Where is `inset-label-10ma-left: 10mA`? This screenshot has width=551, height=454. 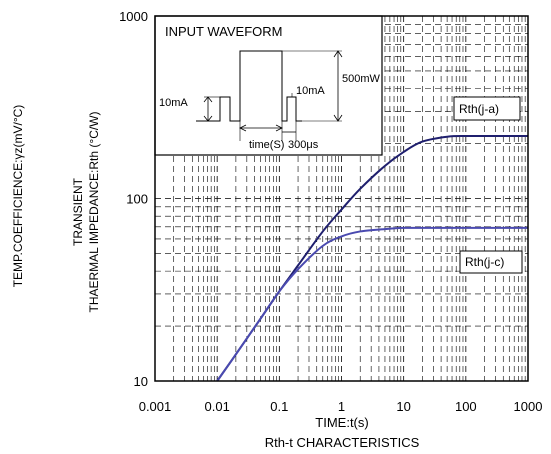 inset-label-10ma-left: 10mA is located at coordinates (173, 103).